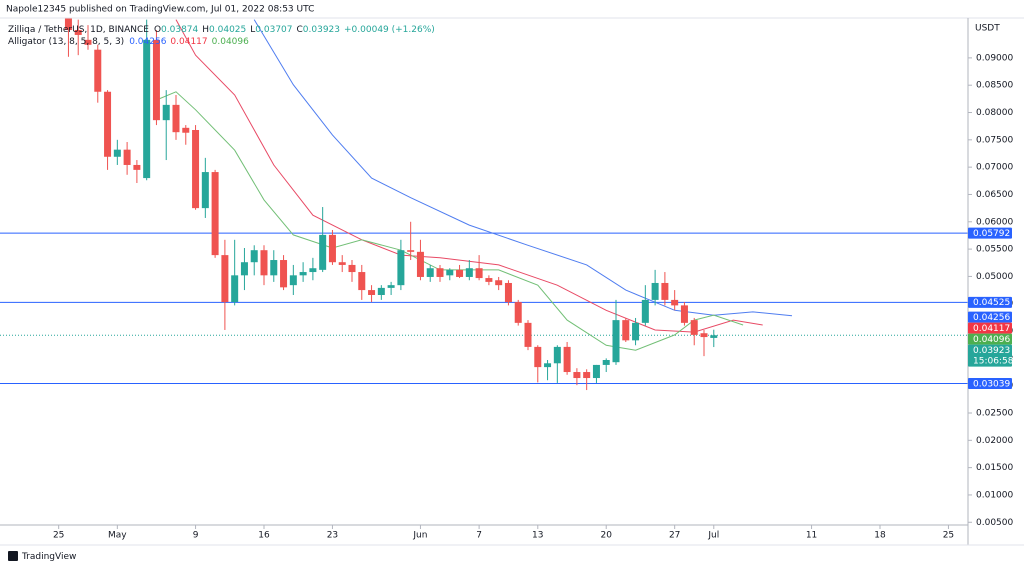 The height and width of the screenshot is (567, 1024). What do you see at coordinates (994, 414) in the screenshot?
I see `y-tick-label: 0.02500` at bounding box center [994, 414].